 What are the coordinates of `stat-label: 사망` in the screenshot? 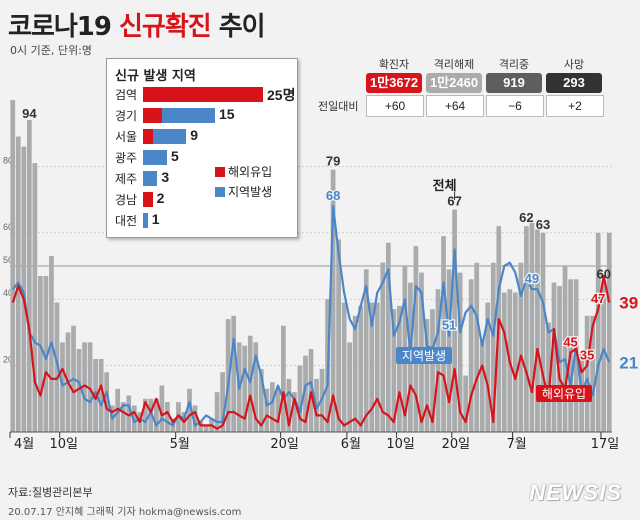 It's located at (574, 64).